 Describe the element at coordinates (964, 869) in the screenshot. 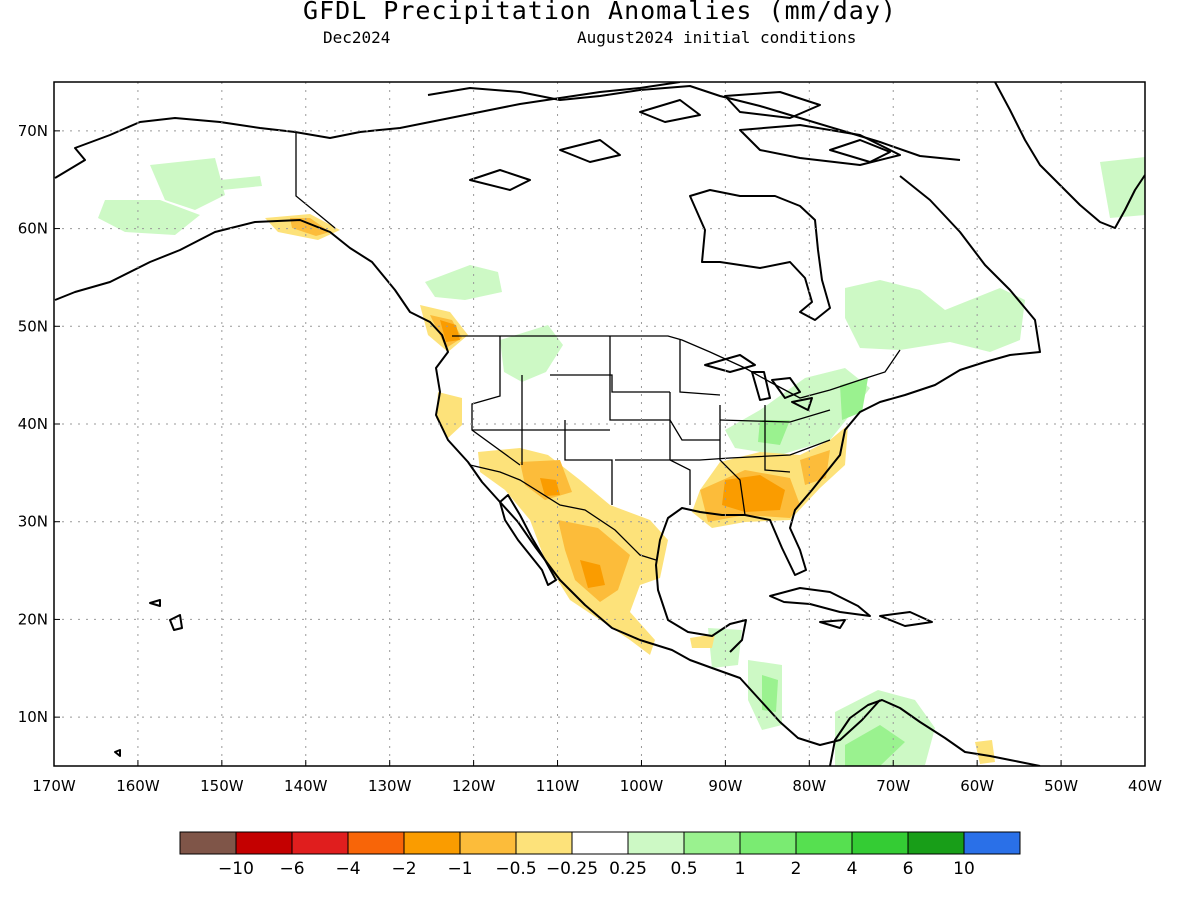

I see `colorbar-label: 10` at that location.